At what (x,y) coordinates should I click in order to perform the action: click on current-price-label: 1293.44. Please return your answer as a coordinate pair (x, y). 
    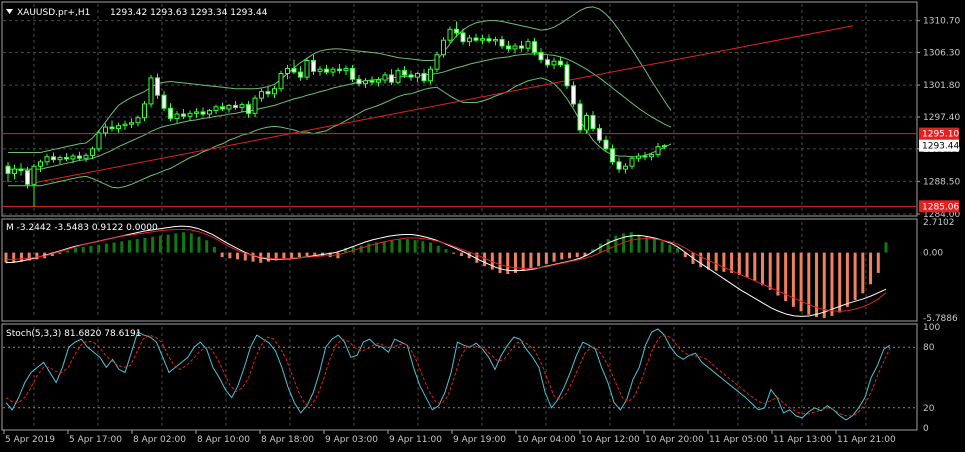
    Looking at the image, I should click on (940, 147).